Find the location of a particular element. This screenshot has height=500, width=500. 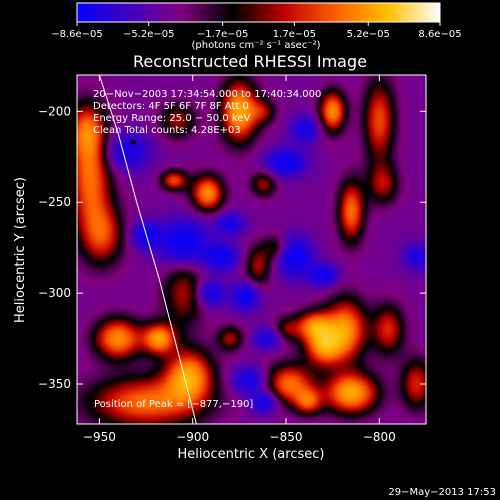

solar-limb-curve is located at coordinates (147, 249).